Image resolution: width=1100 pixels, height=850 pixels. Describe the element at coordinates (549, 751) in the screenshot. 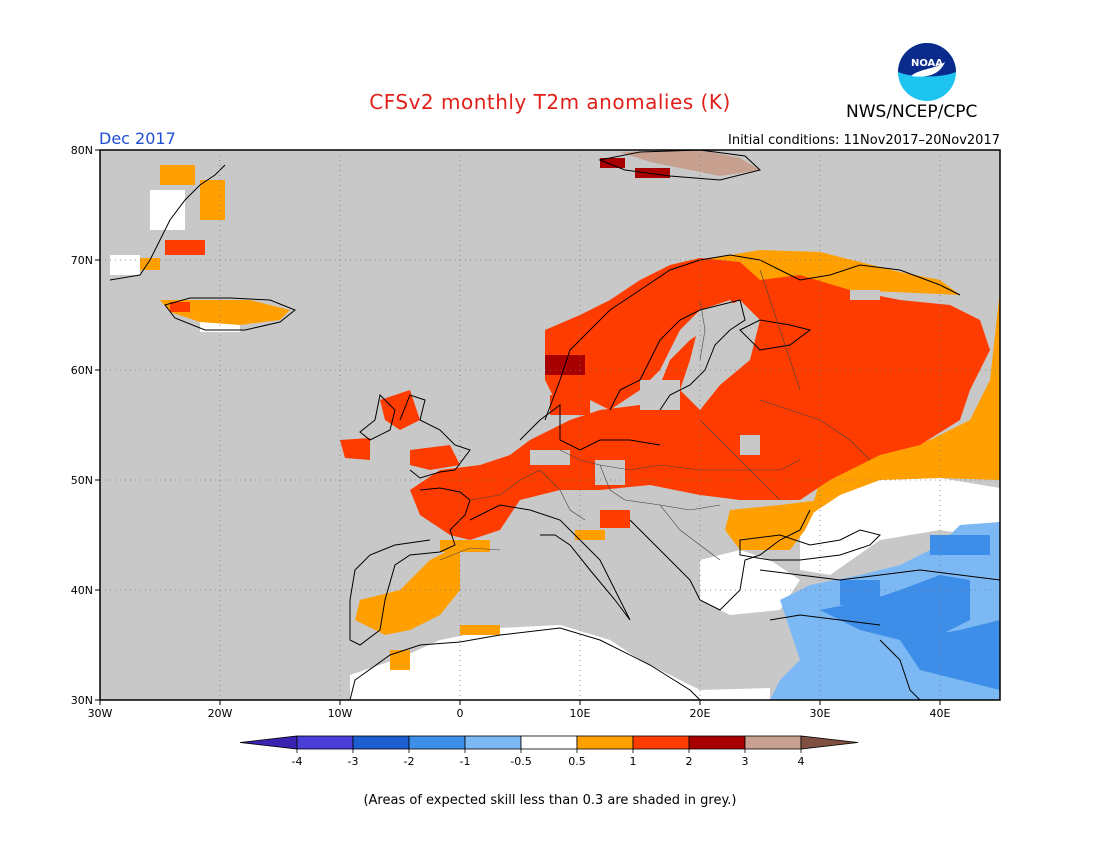

I see `color-legend: -4 -3 -2 -1 -0.5 0.5 1 2 3 4` at that location.